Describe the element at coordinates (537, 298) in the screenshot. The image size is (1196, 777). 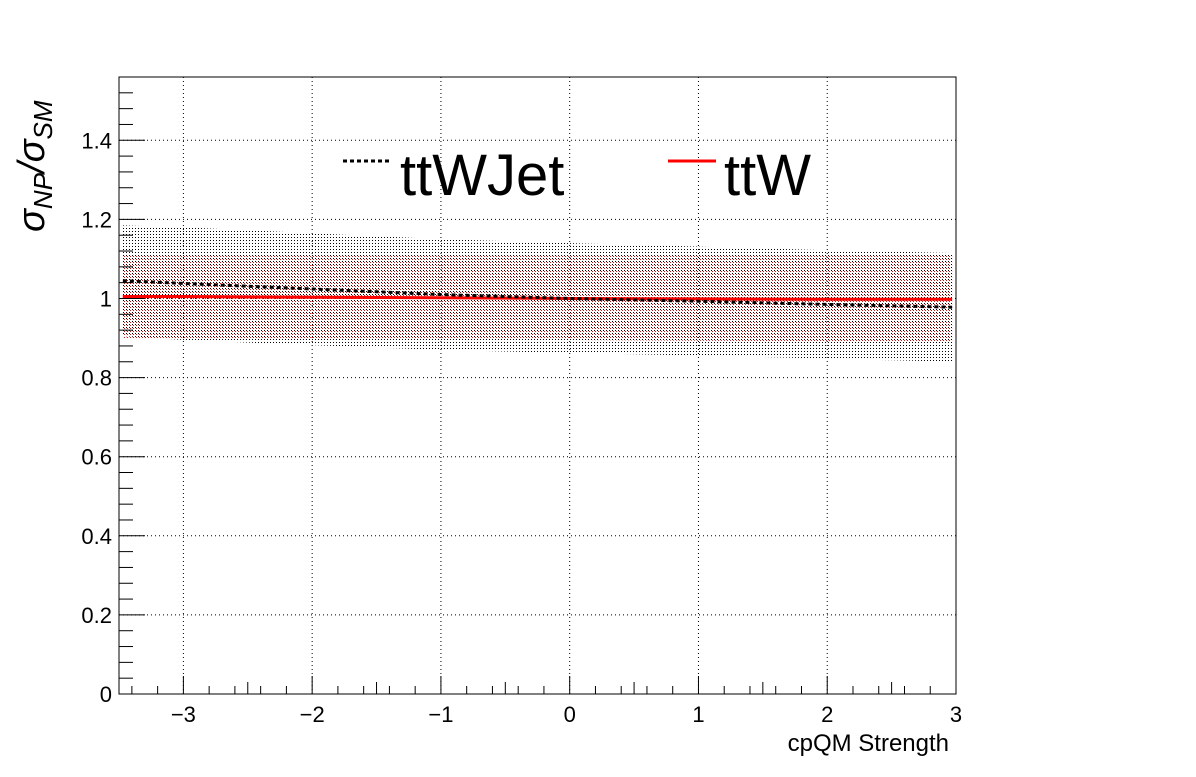
I see `line-ttw` at that location.